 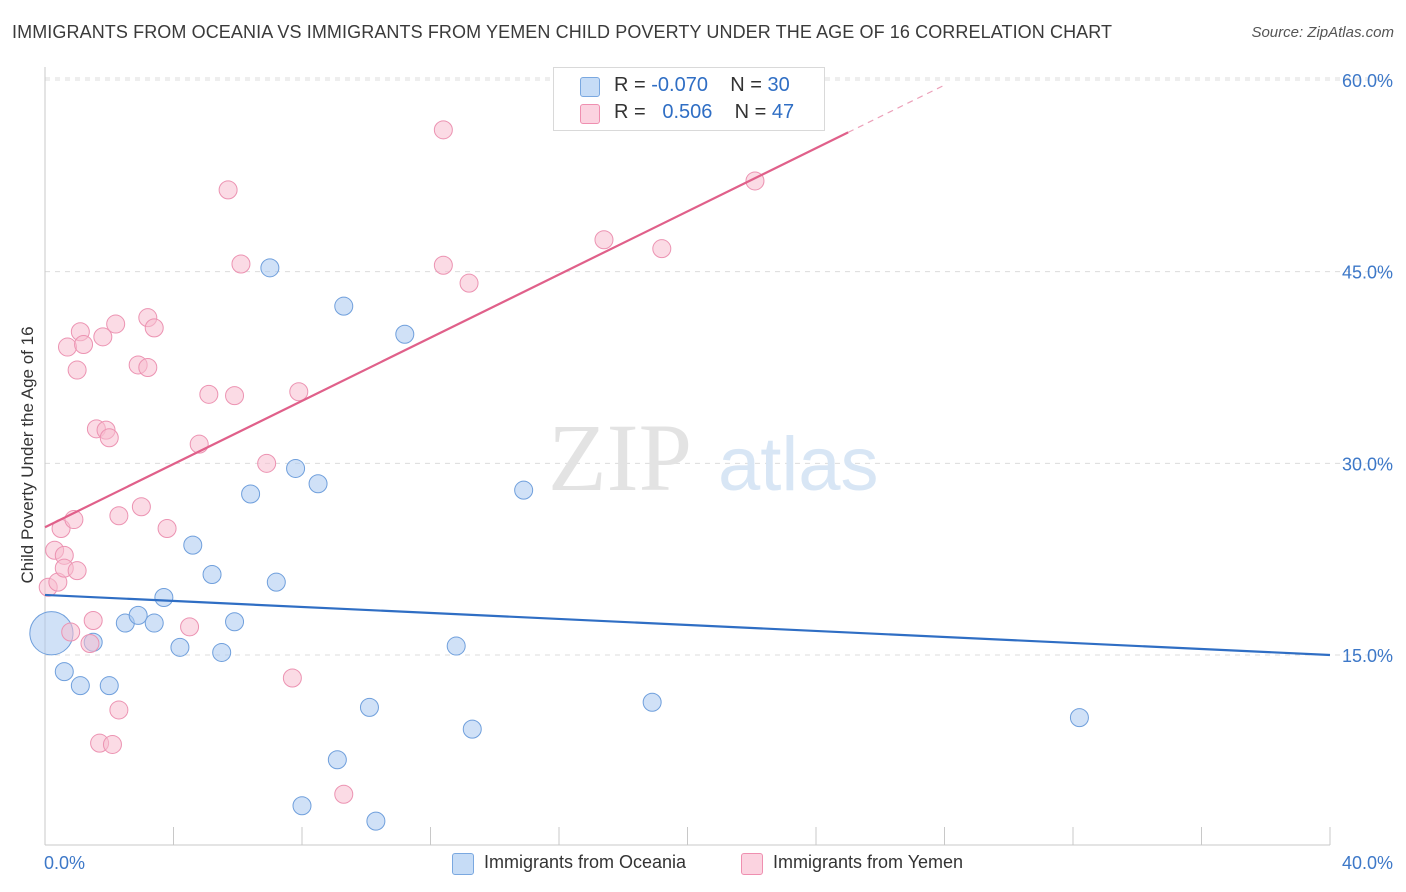 What do you see at coordinates (868, 862) in the screenshot?
I see `series-label-yemen: Immigrants from Yemen` at bounding box center [868, 862].